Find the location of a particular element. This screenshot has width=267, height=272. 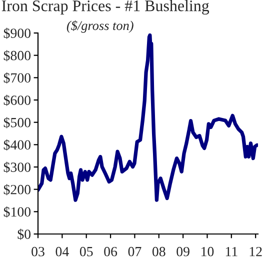

y-tick-label: $500 is located at coordinates (17, 122).